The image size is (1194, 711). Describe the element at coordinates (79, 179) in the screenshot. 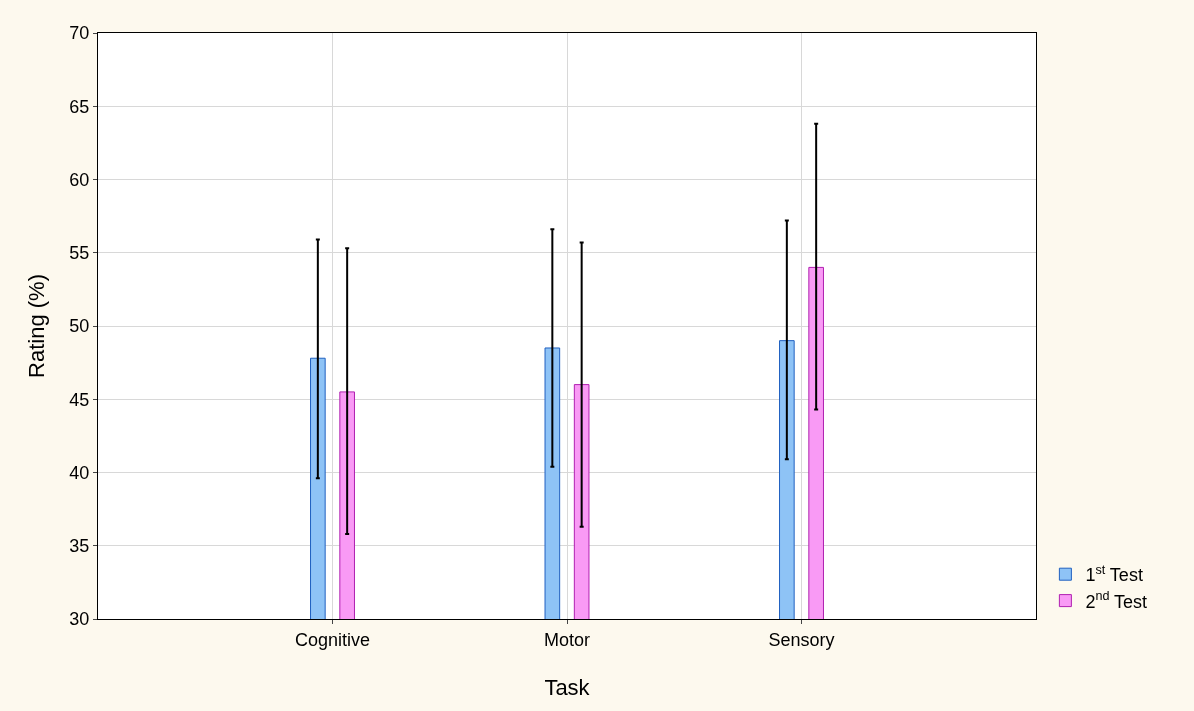

I see `y-tick-label: 60` at that location.